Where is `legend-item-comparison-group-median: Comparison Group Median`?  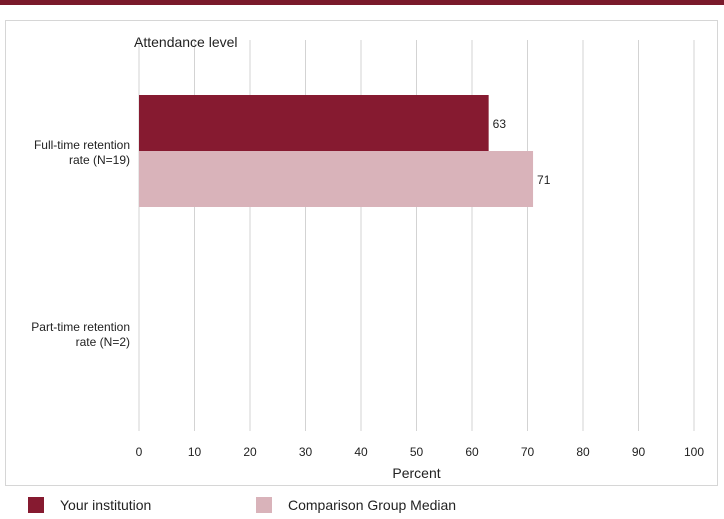
legend-item-comparison-group-median: Comparison Group Median is located at coordinates (356, 505).